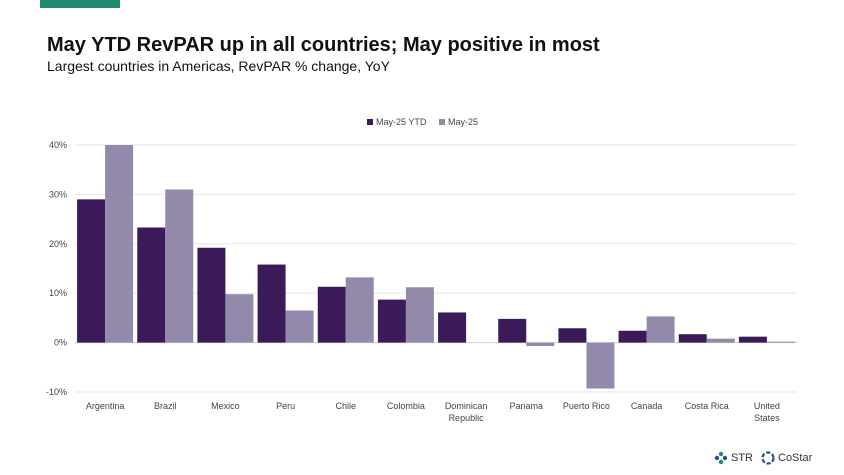 This screenshot has height=475, width=844. Describe the element at coordinates (58, 293) in the screenshot. I see `y-tick-label: 10%` at that location.